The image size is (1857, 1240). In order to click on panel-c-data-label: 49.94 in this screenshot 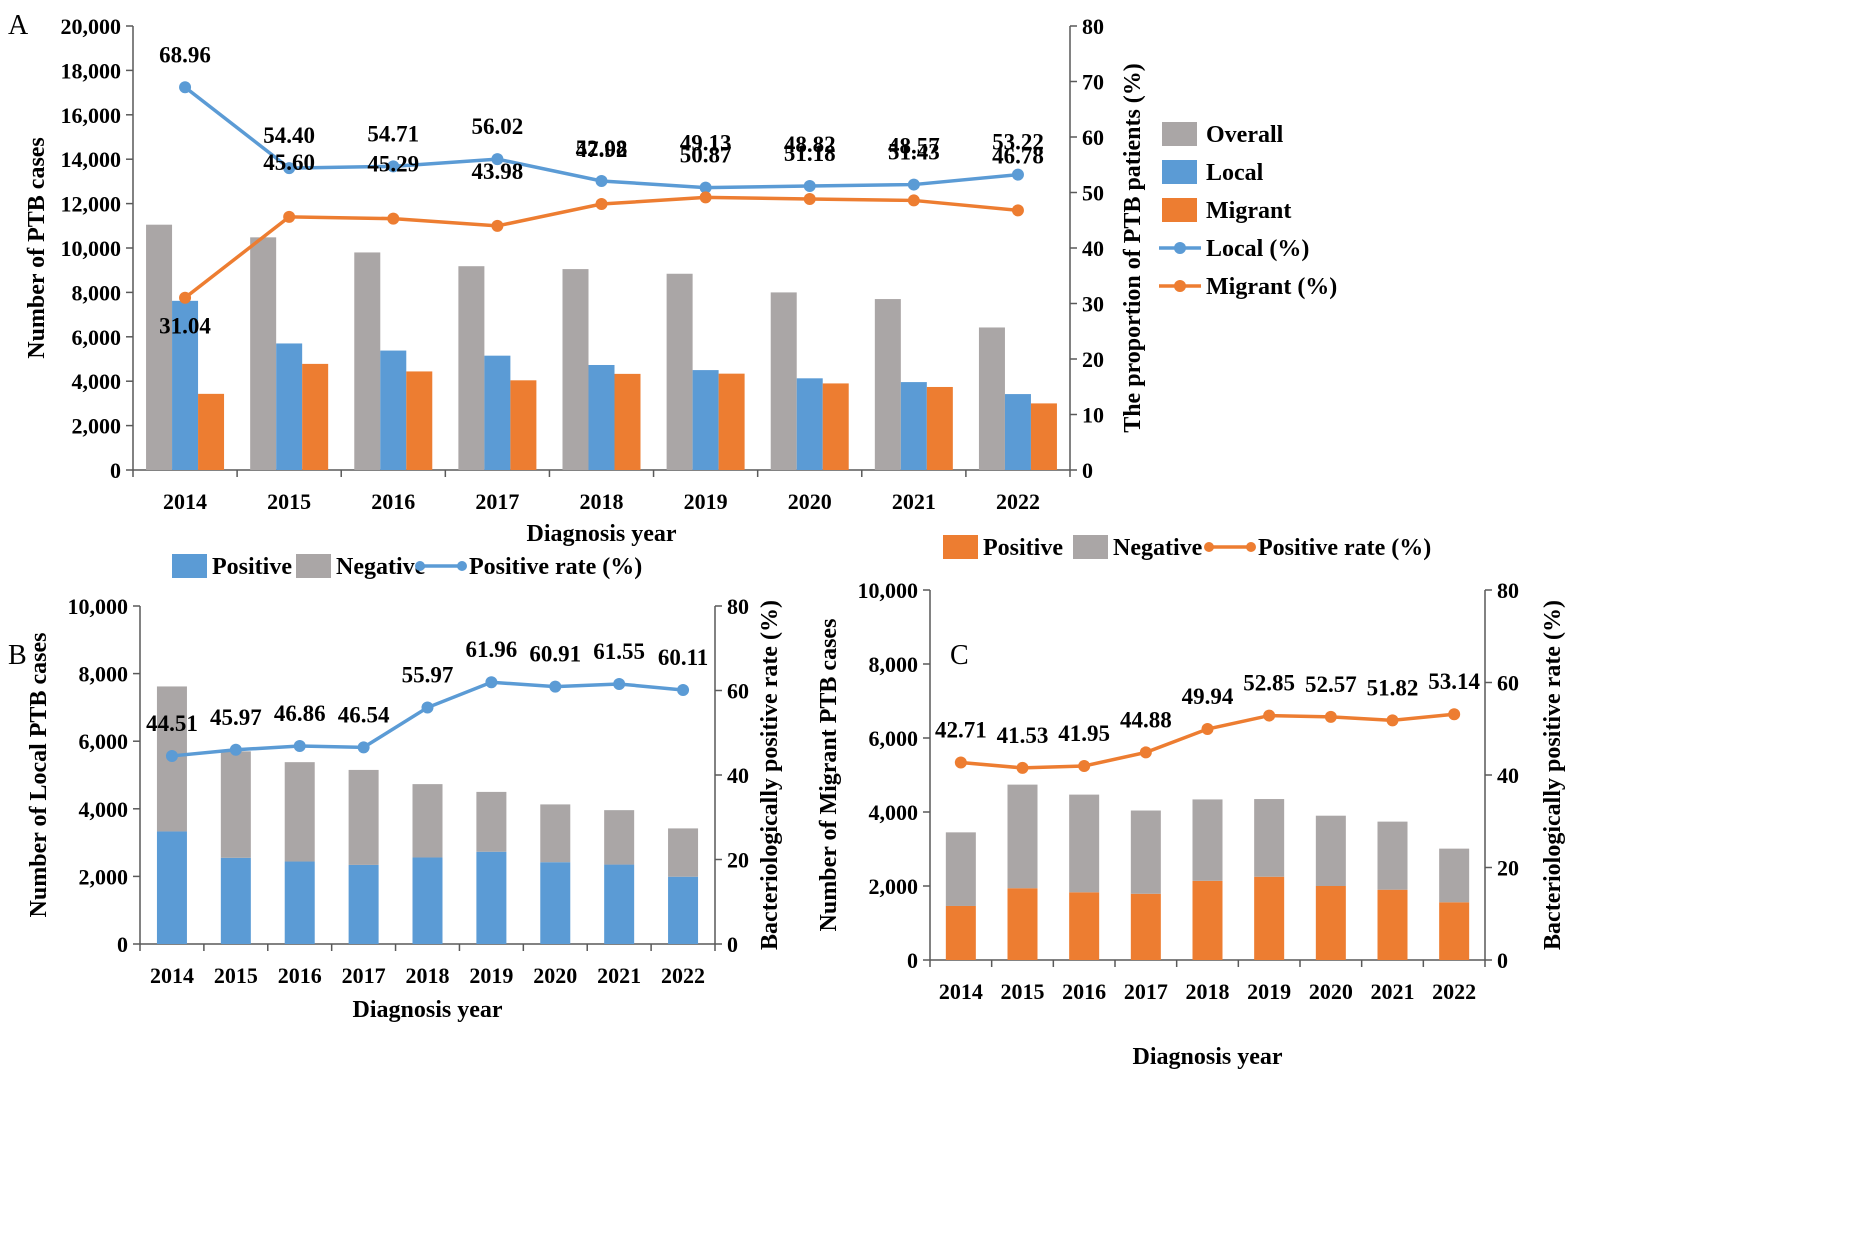, I will do `click(1208, 696)`.